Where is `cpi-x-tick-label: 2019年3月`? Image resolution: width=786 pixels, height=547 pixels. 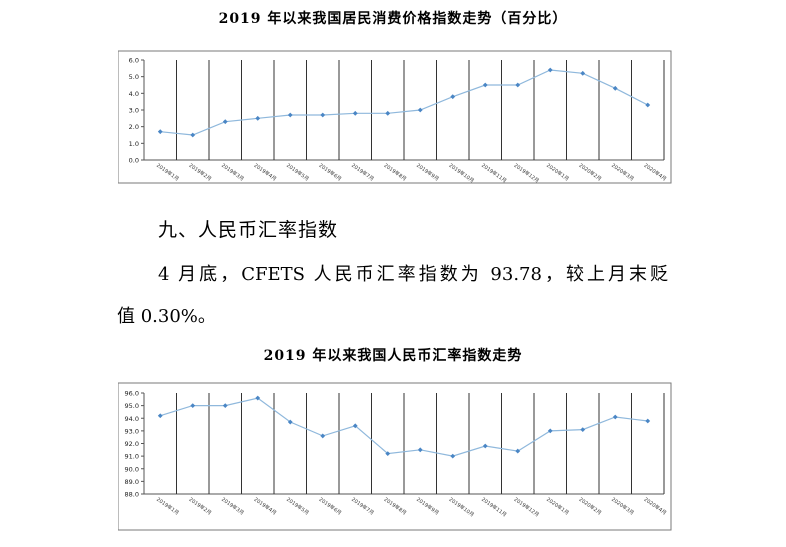 cpi-x-tick-label: 2019年3月 is located at coordinates (232, 172).